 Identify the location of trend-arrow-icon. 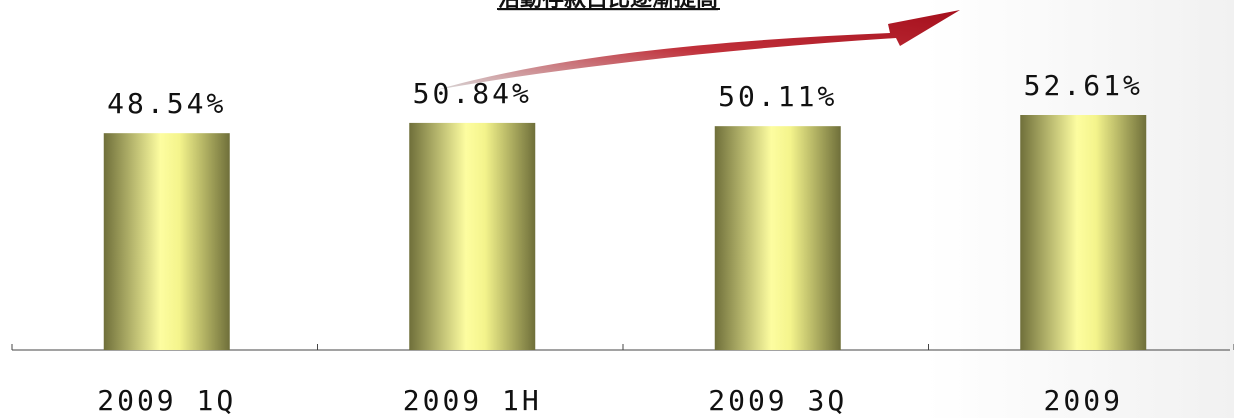
(698, 50).